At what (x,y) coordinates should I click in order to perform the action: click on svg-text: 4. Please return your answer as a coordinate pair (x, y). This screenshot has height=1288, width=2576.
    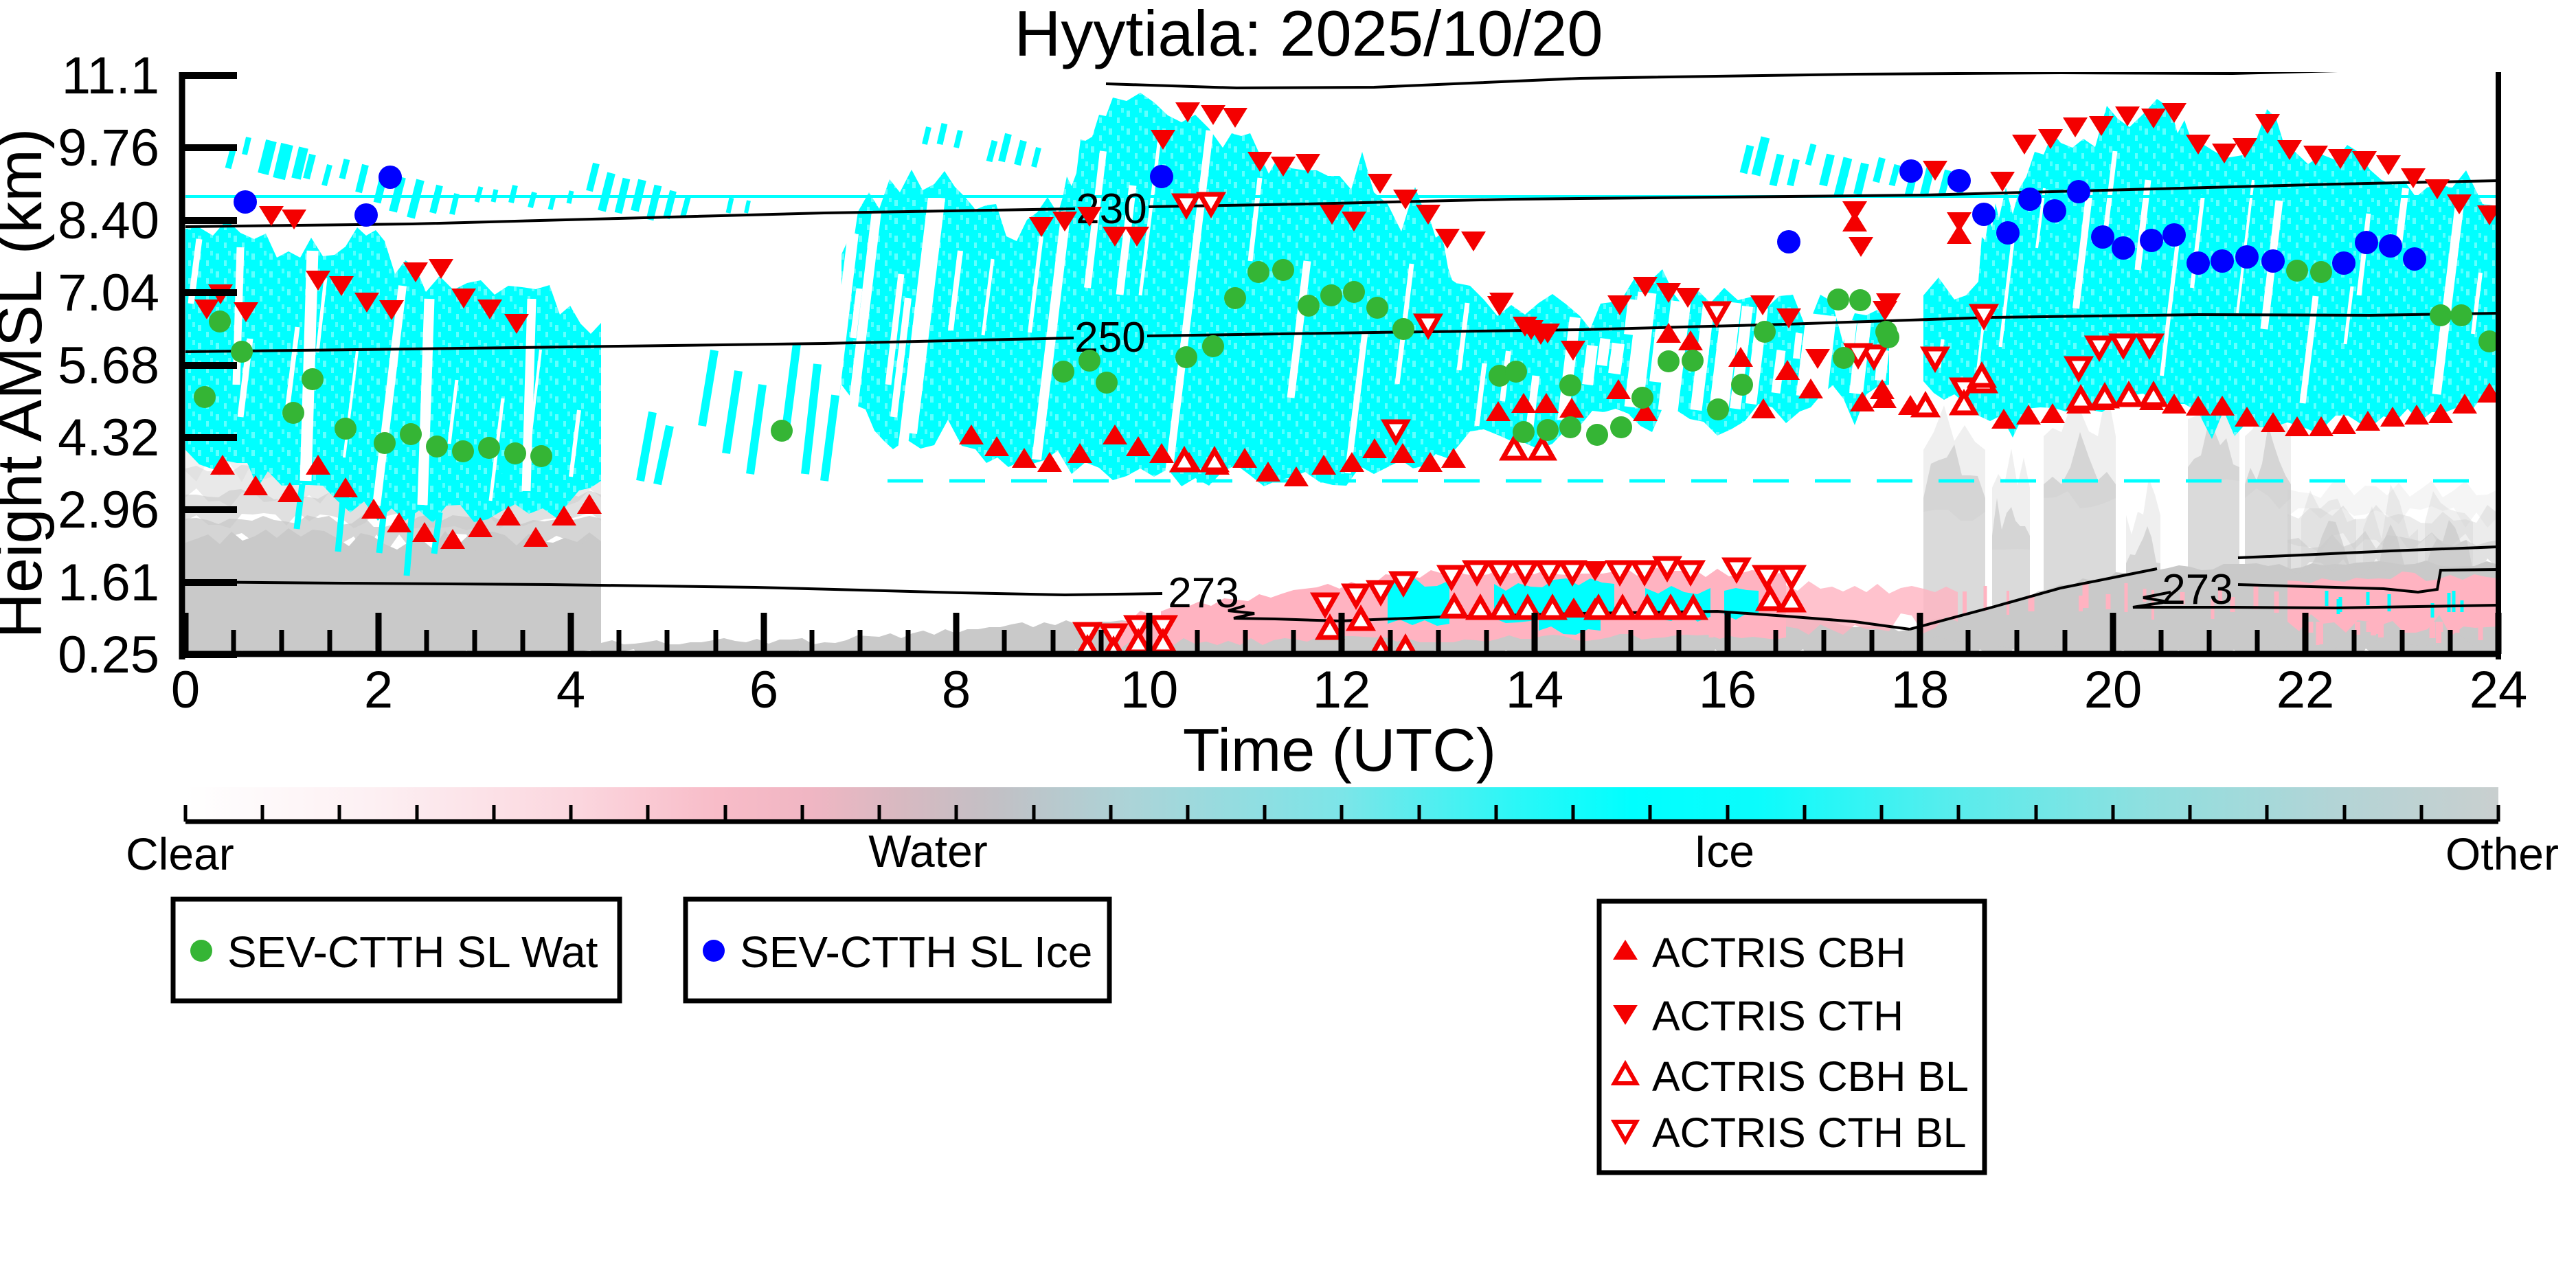
    Looking at the image, I should click on (570, 690).